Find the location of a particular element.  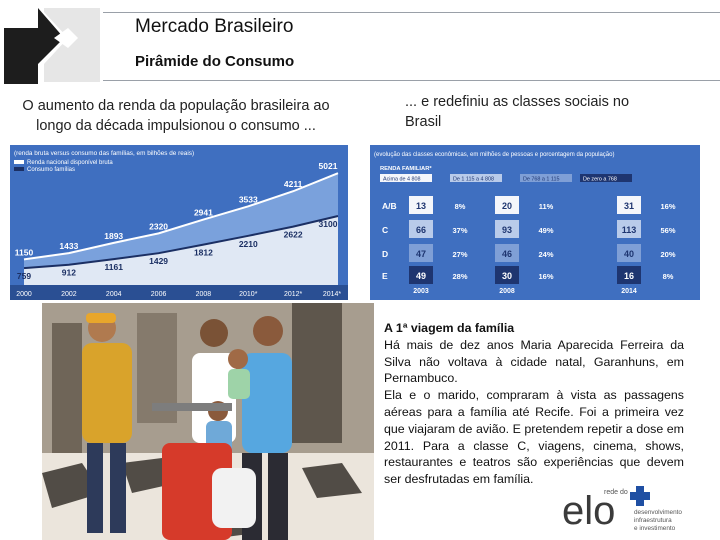

x-tick-label: 2004 is located at coordinates (114, 294).